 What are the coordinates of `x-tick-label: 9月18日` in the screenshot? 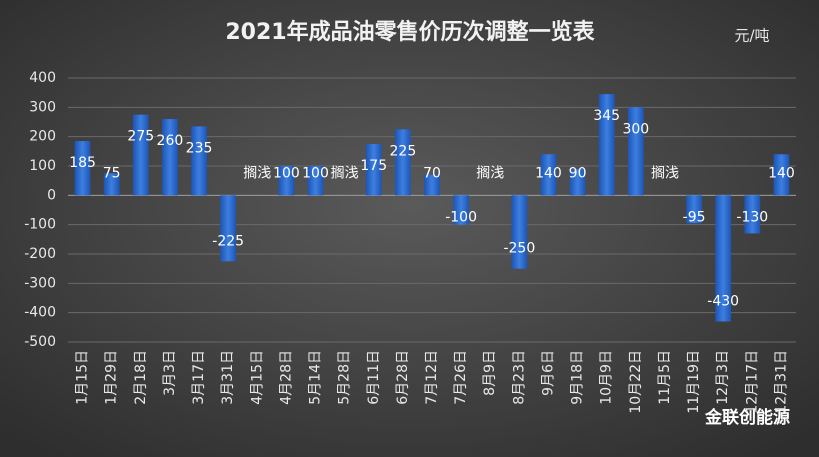 It's located at (578, 377).